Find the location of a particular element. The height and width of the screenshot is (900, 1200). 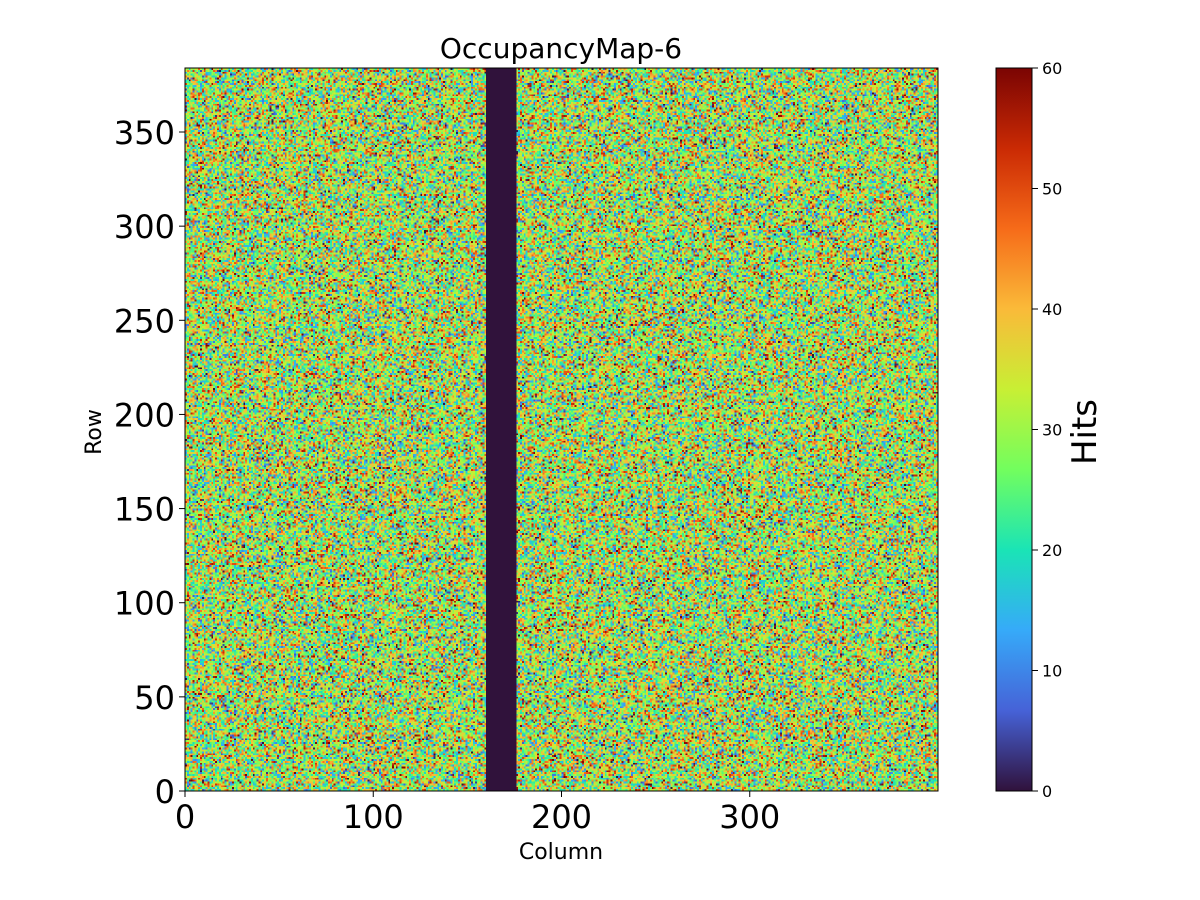

y-axis-label: Row is located at coordinates (94, 432).